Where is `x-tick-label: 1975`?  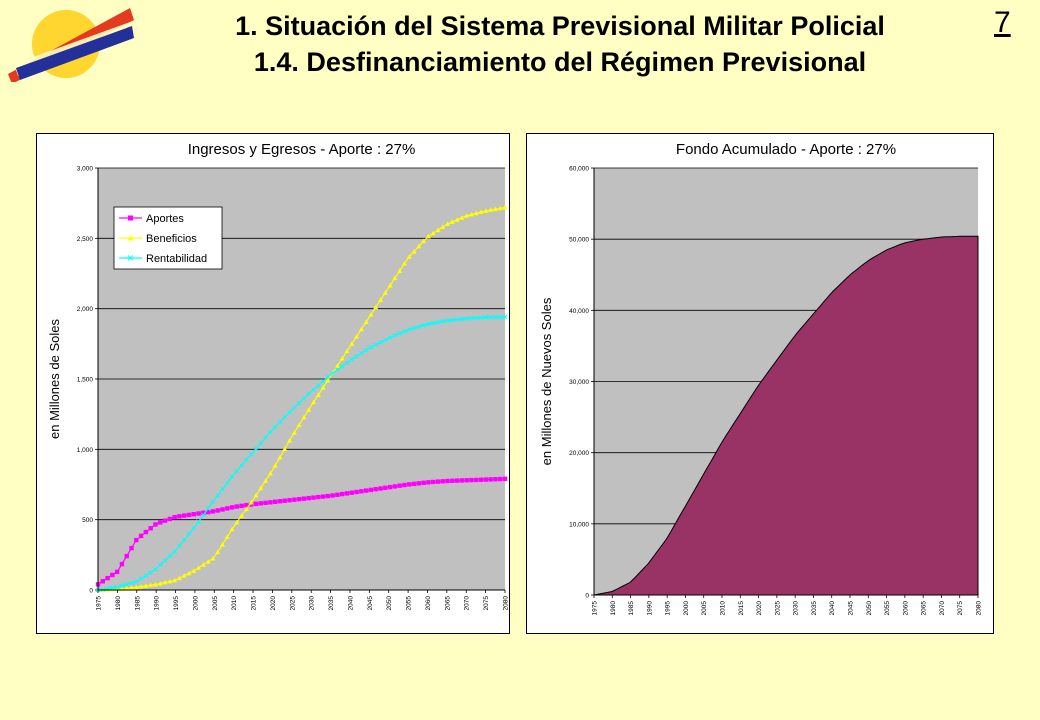
x-tick-label: 1975 is located at coordinates (595, 608).